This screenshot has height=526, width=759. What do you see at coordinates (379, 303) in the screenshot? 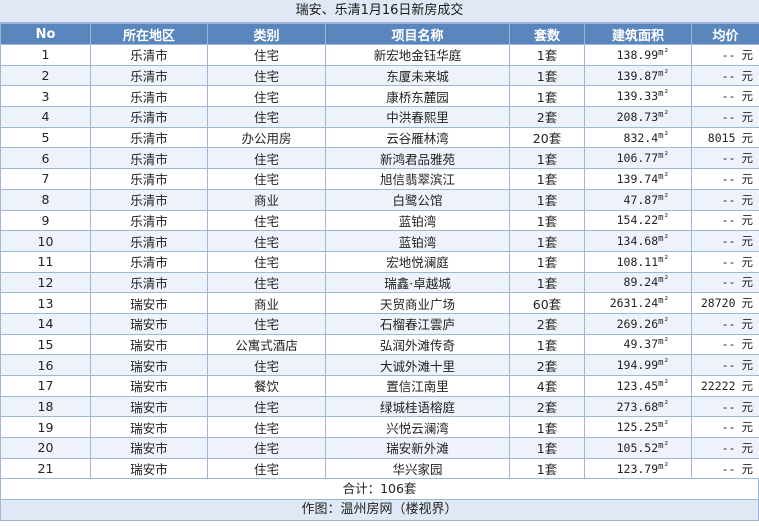
I see `table-row: 13 瑞安市 商业 天贸商业广场 60套 2631.24m² 28720 元` at bounding box center [379, 303].